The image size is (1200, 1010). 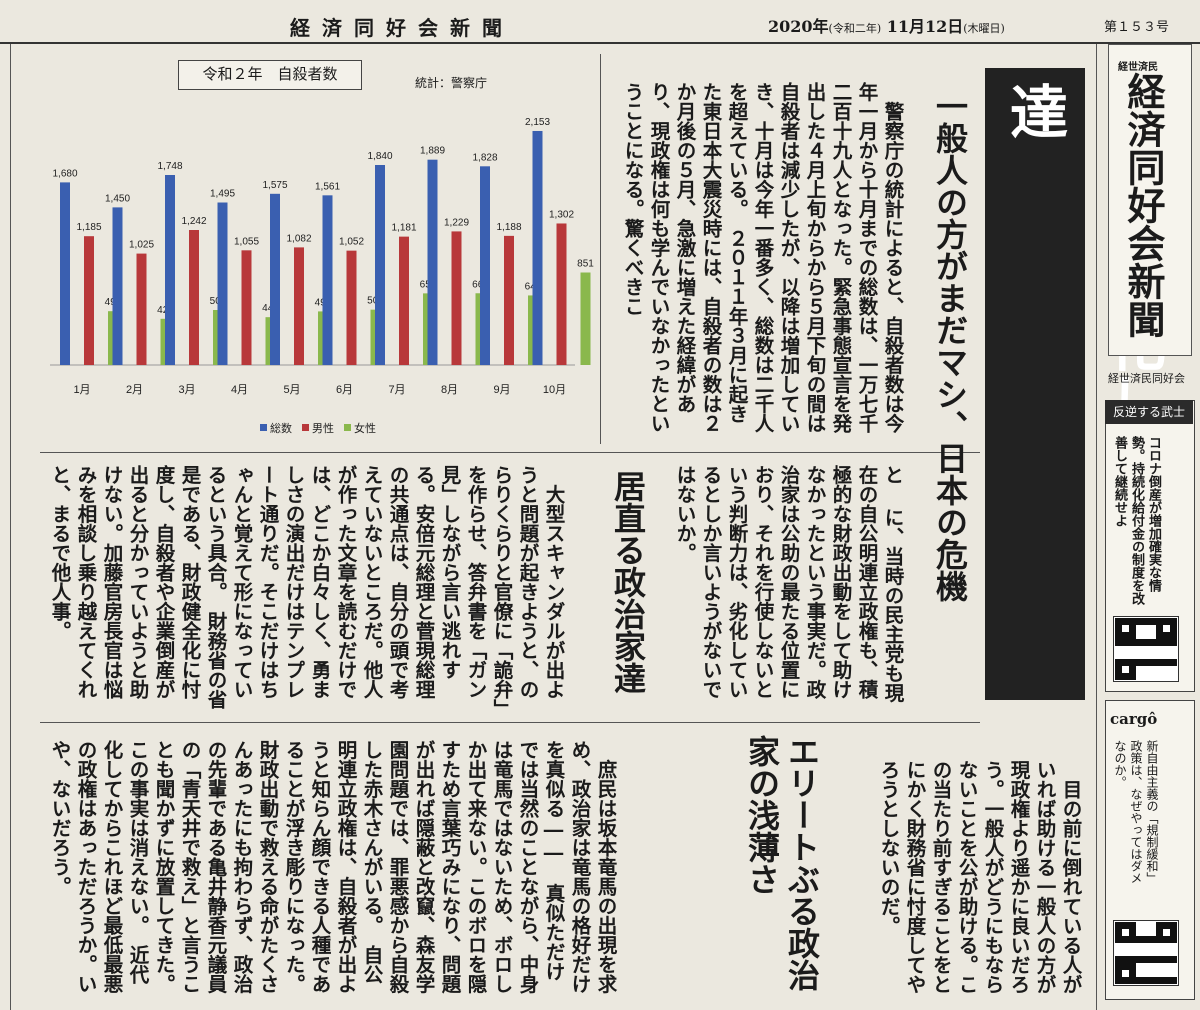 What do you see at coordinates (432, 151) in the screenshot?
I see `data-label: 1,889` at bounding box center [432, 151].